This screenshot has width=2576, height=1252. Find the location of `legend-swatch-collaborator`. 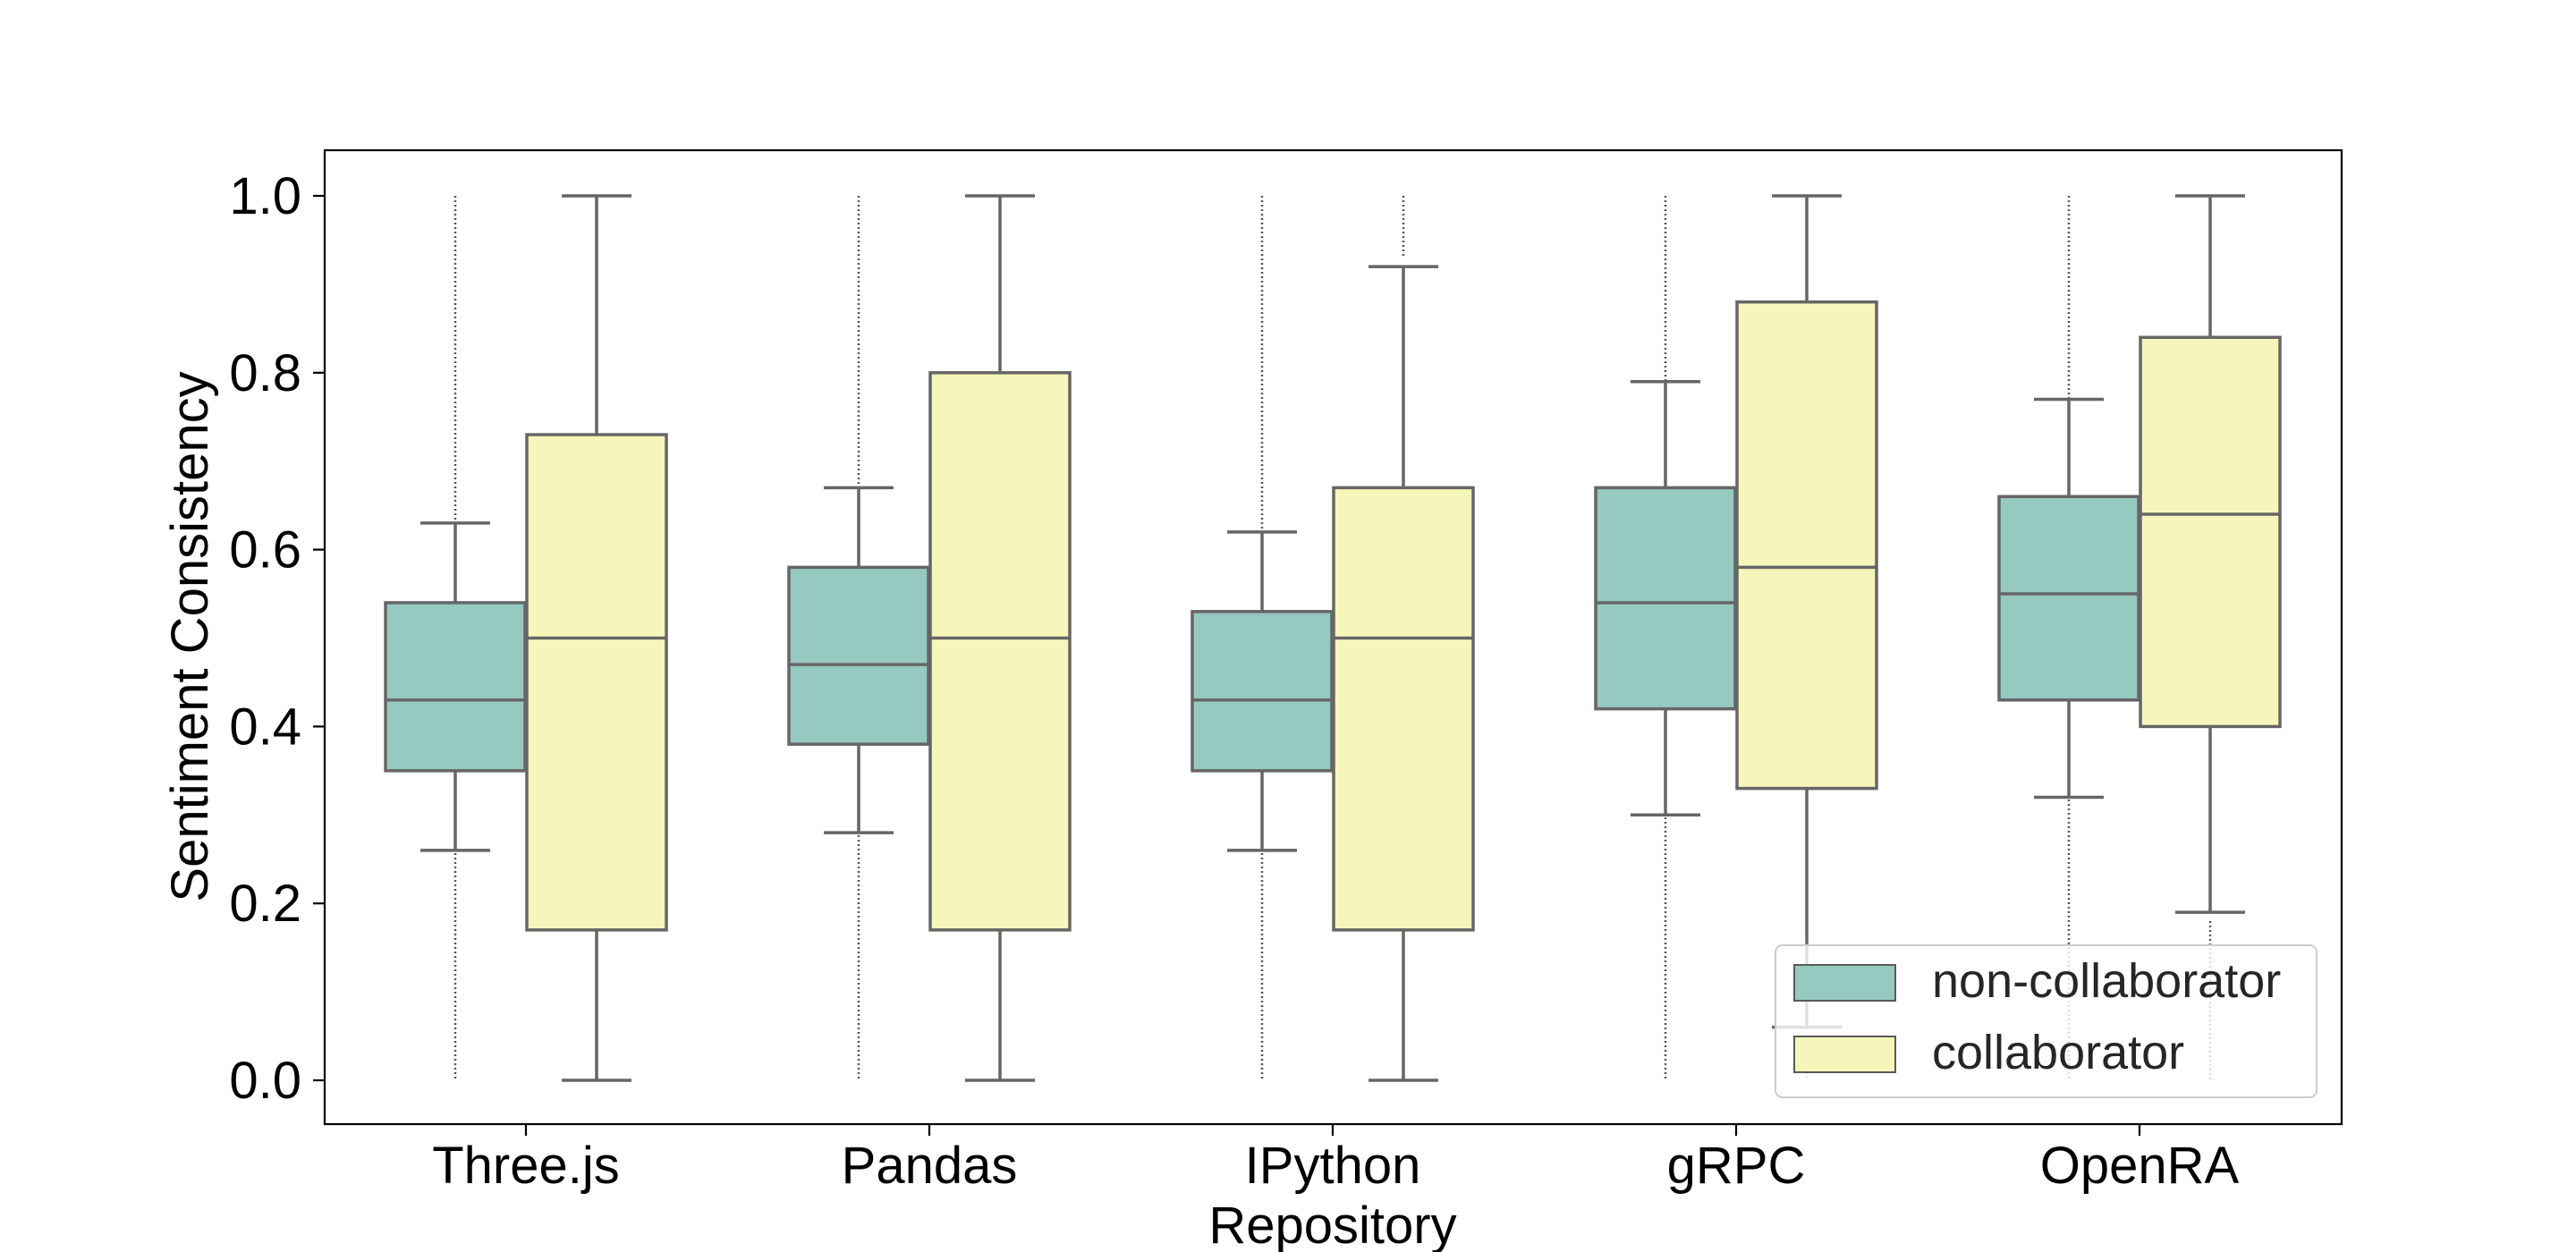

legend-swatch-collaborator is located at coordinates (1844, 1054).